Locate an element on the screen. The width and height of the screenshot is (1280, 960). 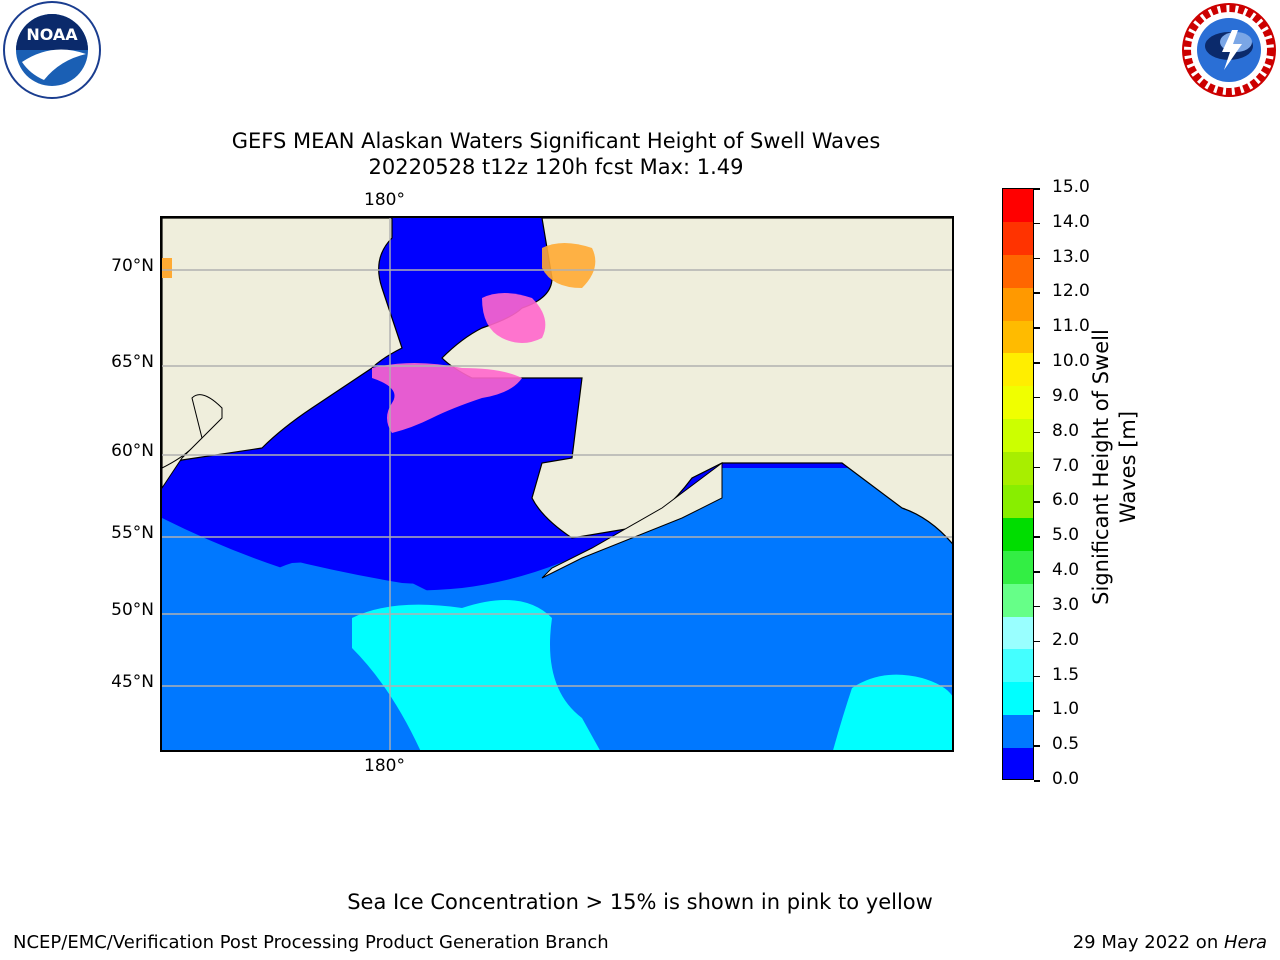
sea-ice-chukchi is located at coordinates (569, 265).